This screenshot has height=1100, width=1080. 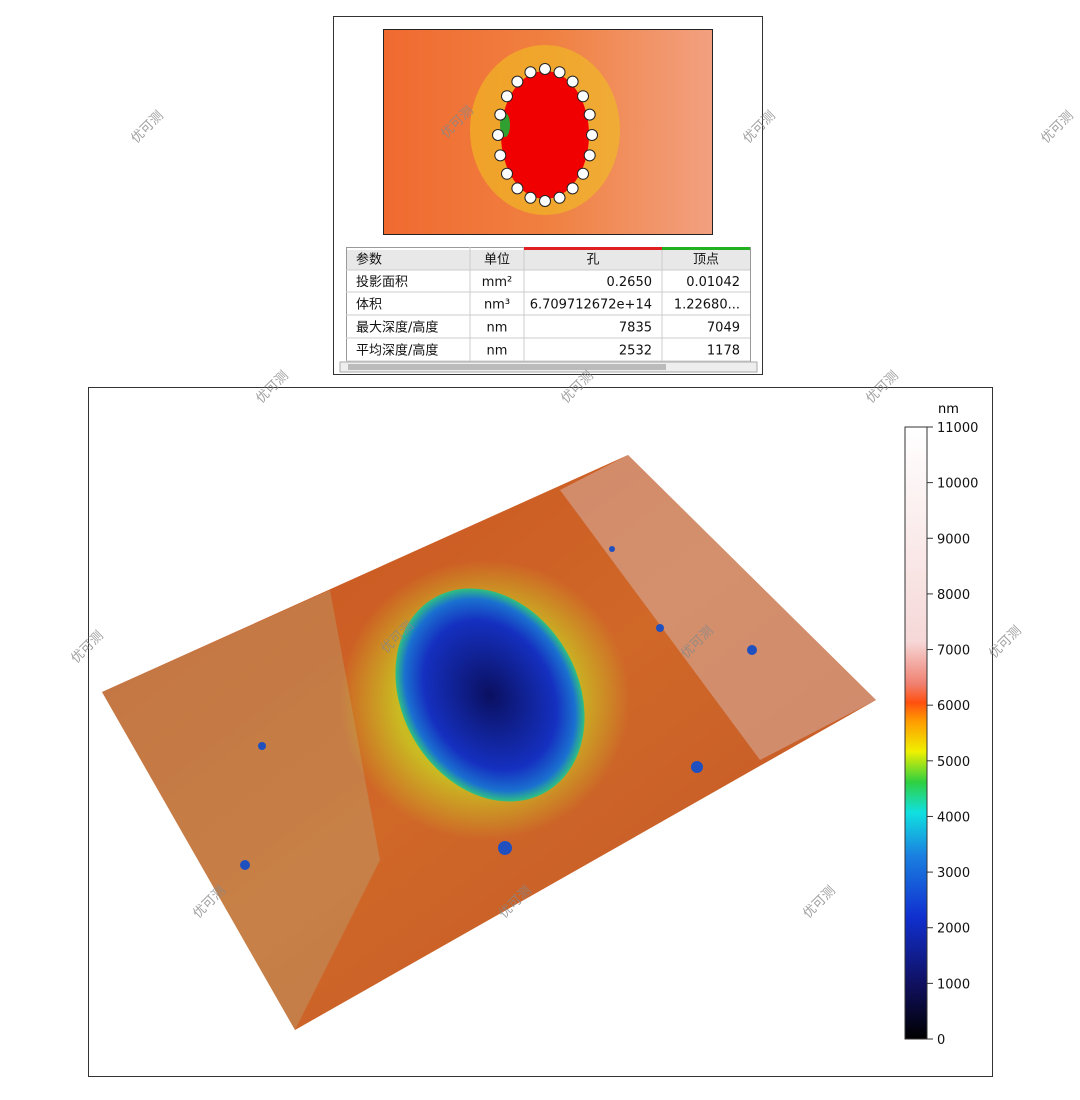 What do you see at coordinates (953, 595) in the screenshot?
I see `colorbar-tick-label: 8000` at bounding box center [953, 595].